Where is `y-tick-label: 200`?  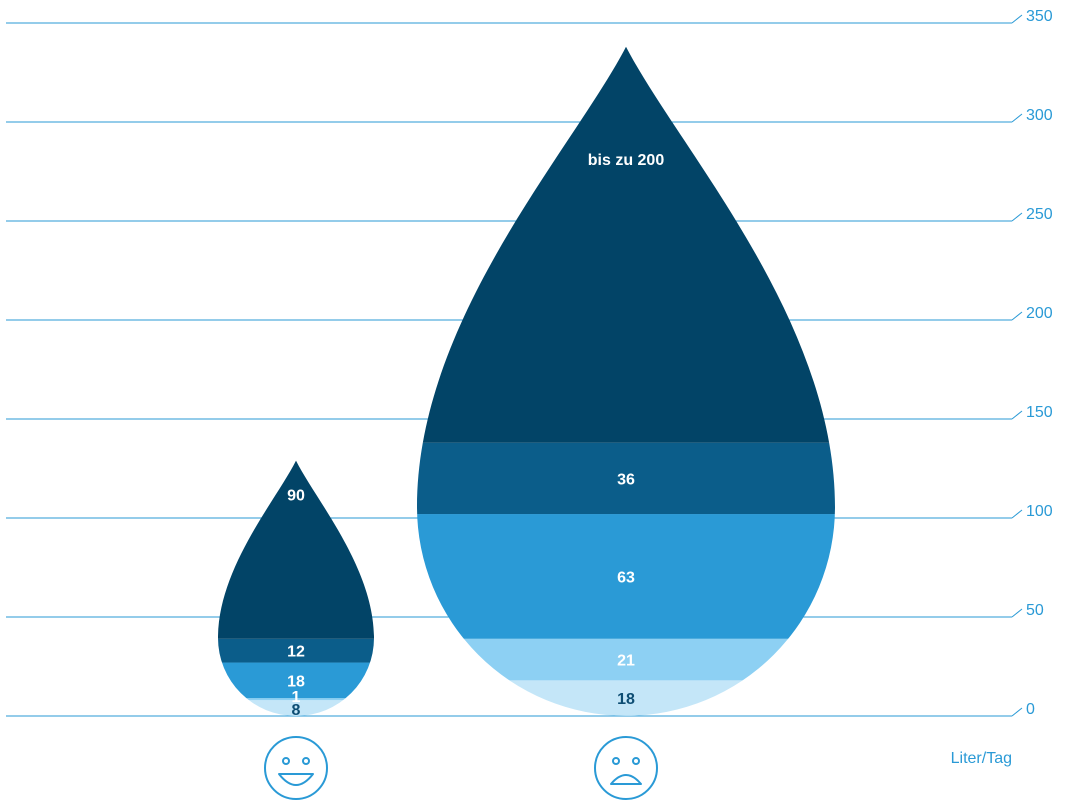 y-tick-label: 200 is located at coordinates (1039, 313).